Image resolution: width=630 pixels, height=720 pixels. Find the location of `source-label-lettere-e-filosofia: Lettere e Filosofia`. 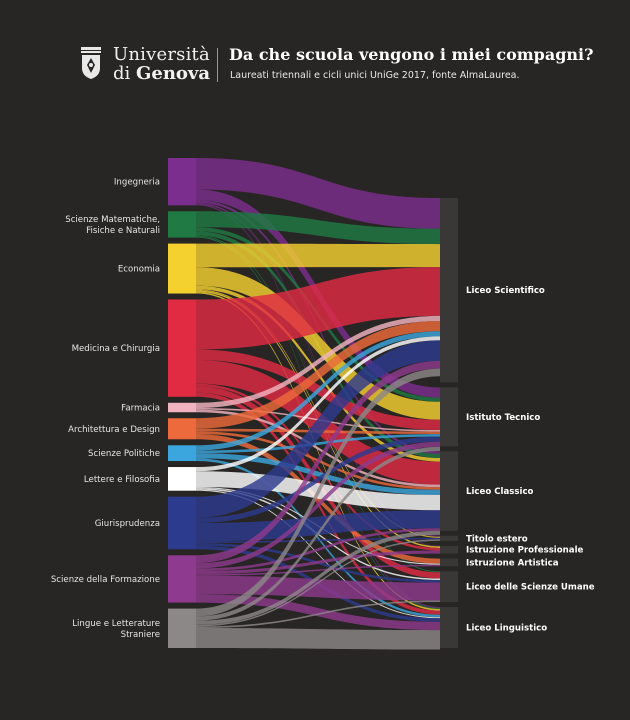

source-label-lettere-e-filosofia: Lettere e Filosofia is located at coordinates (122, 480).